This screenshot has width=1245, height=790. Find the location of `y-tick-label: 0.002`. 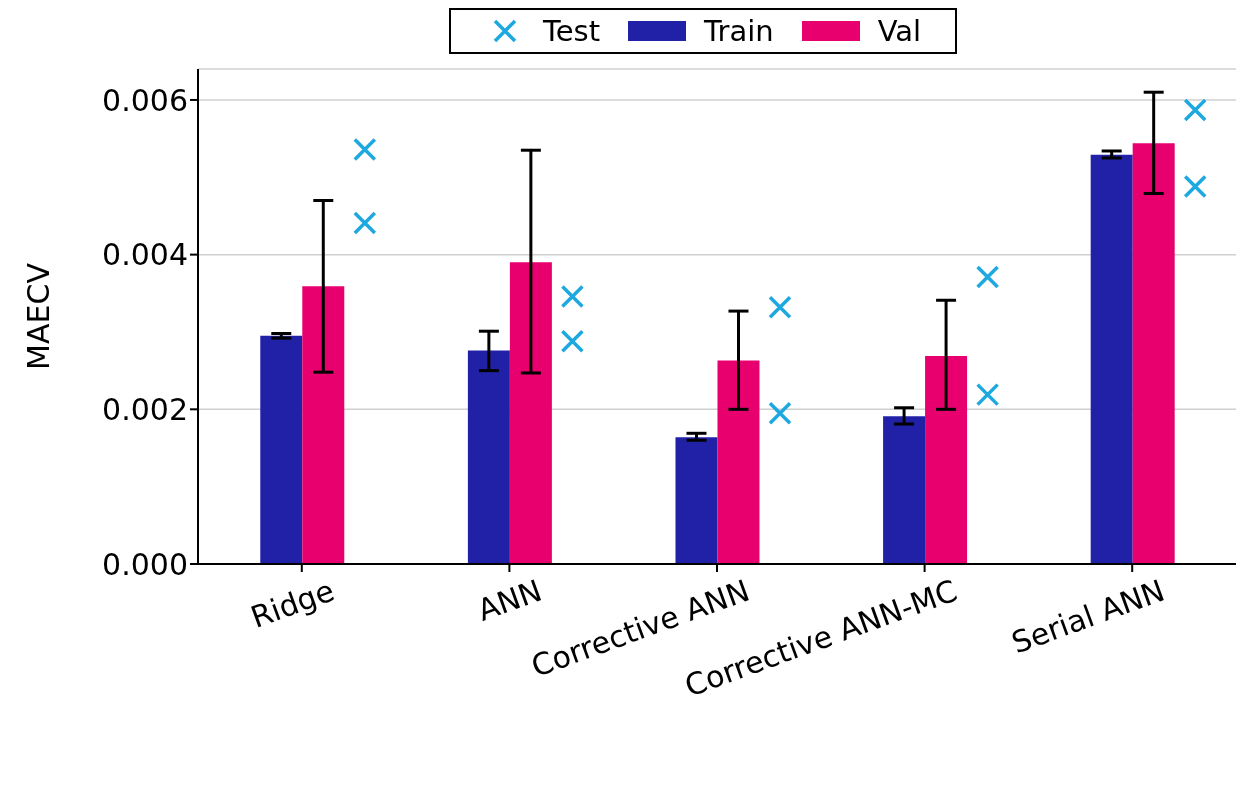

y-tick-label: 0.002 is located at coordinates (145, 409).